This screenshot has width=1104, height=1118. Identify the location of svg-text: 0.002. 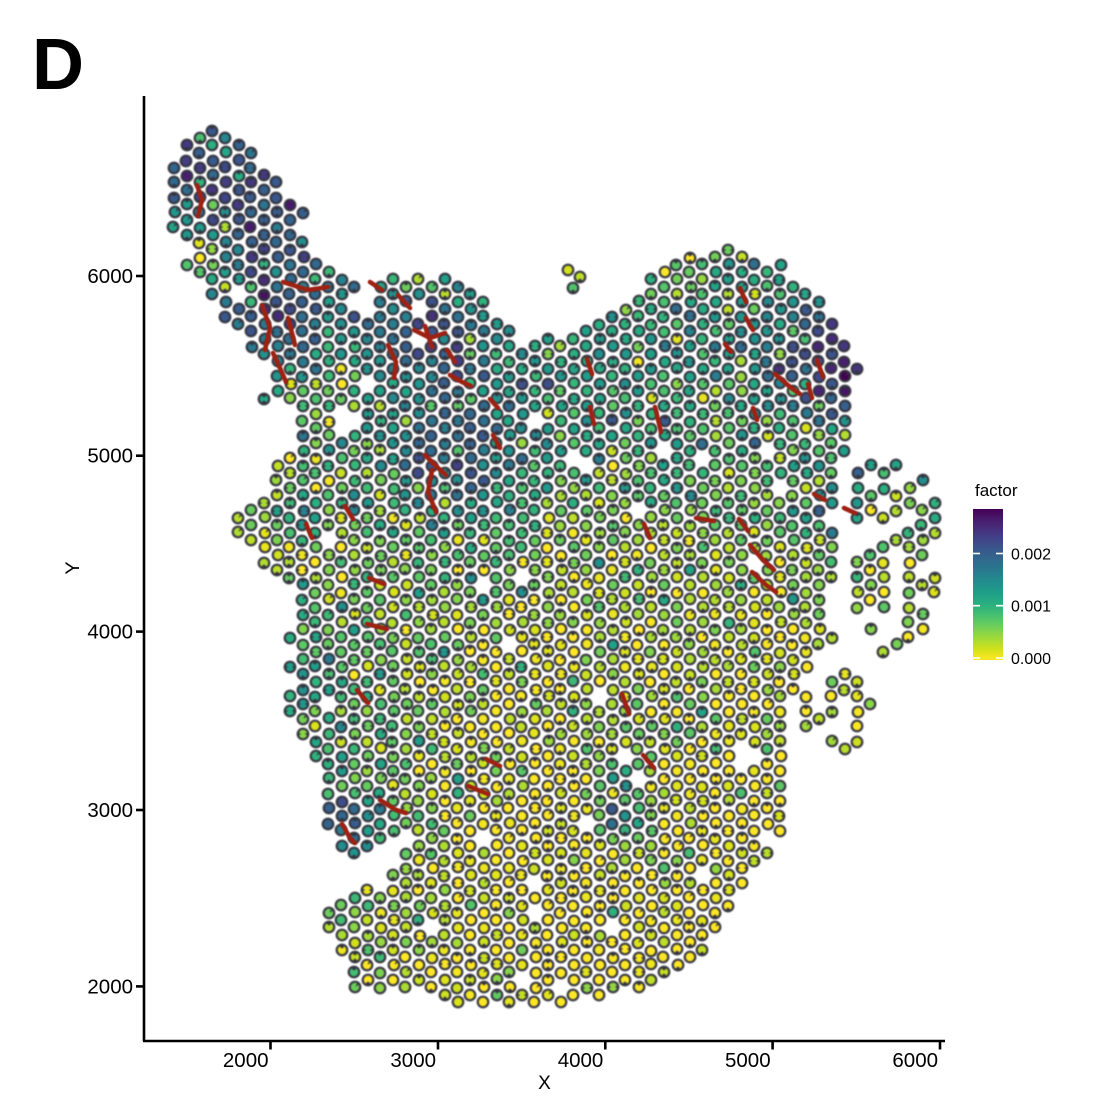
(1031, 555).